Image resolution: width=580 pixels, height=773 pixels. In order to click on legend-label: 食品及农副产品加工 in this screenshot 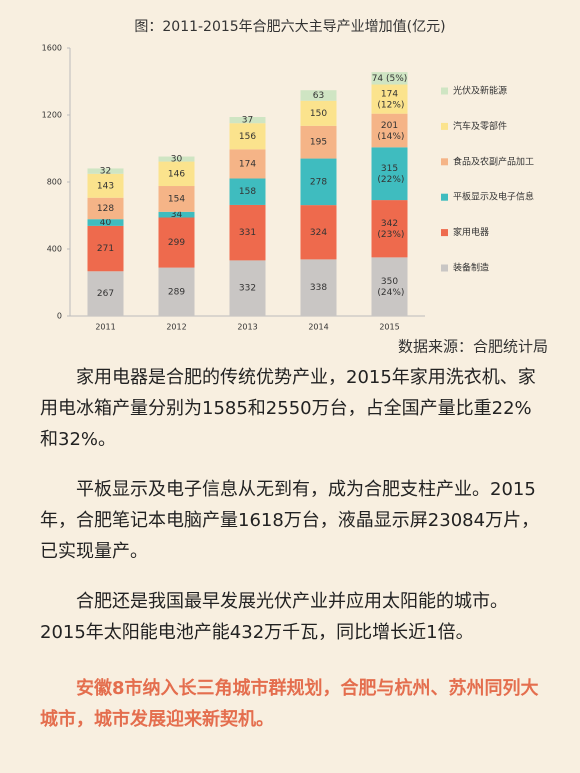, I will do `click(493, 161)`.